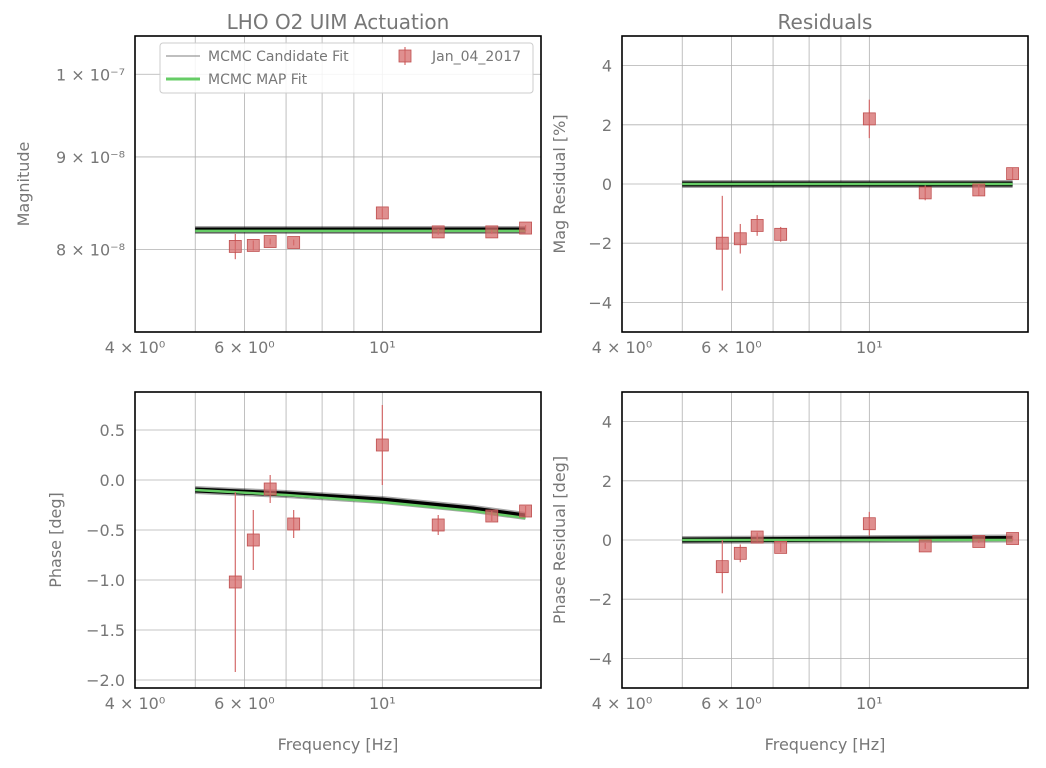 The width and height of the screenshot is (1046, 768). What do you see at coordinates (105, 630) in the screenshot?
I see `y-tick-label: −1.5` at bounding box center [105, 630].